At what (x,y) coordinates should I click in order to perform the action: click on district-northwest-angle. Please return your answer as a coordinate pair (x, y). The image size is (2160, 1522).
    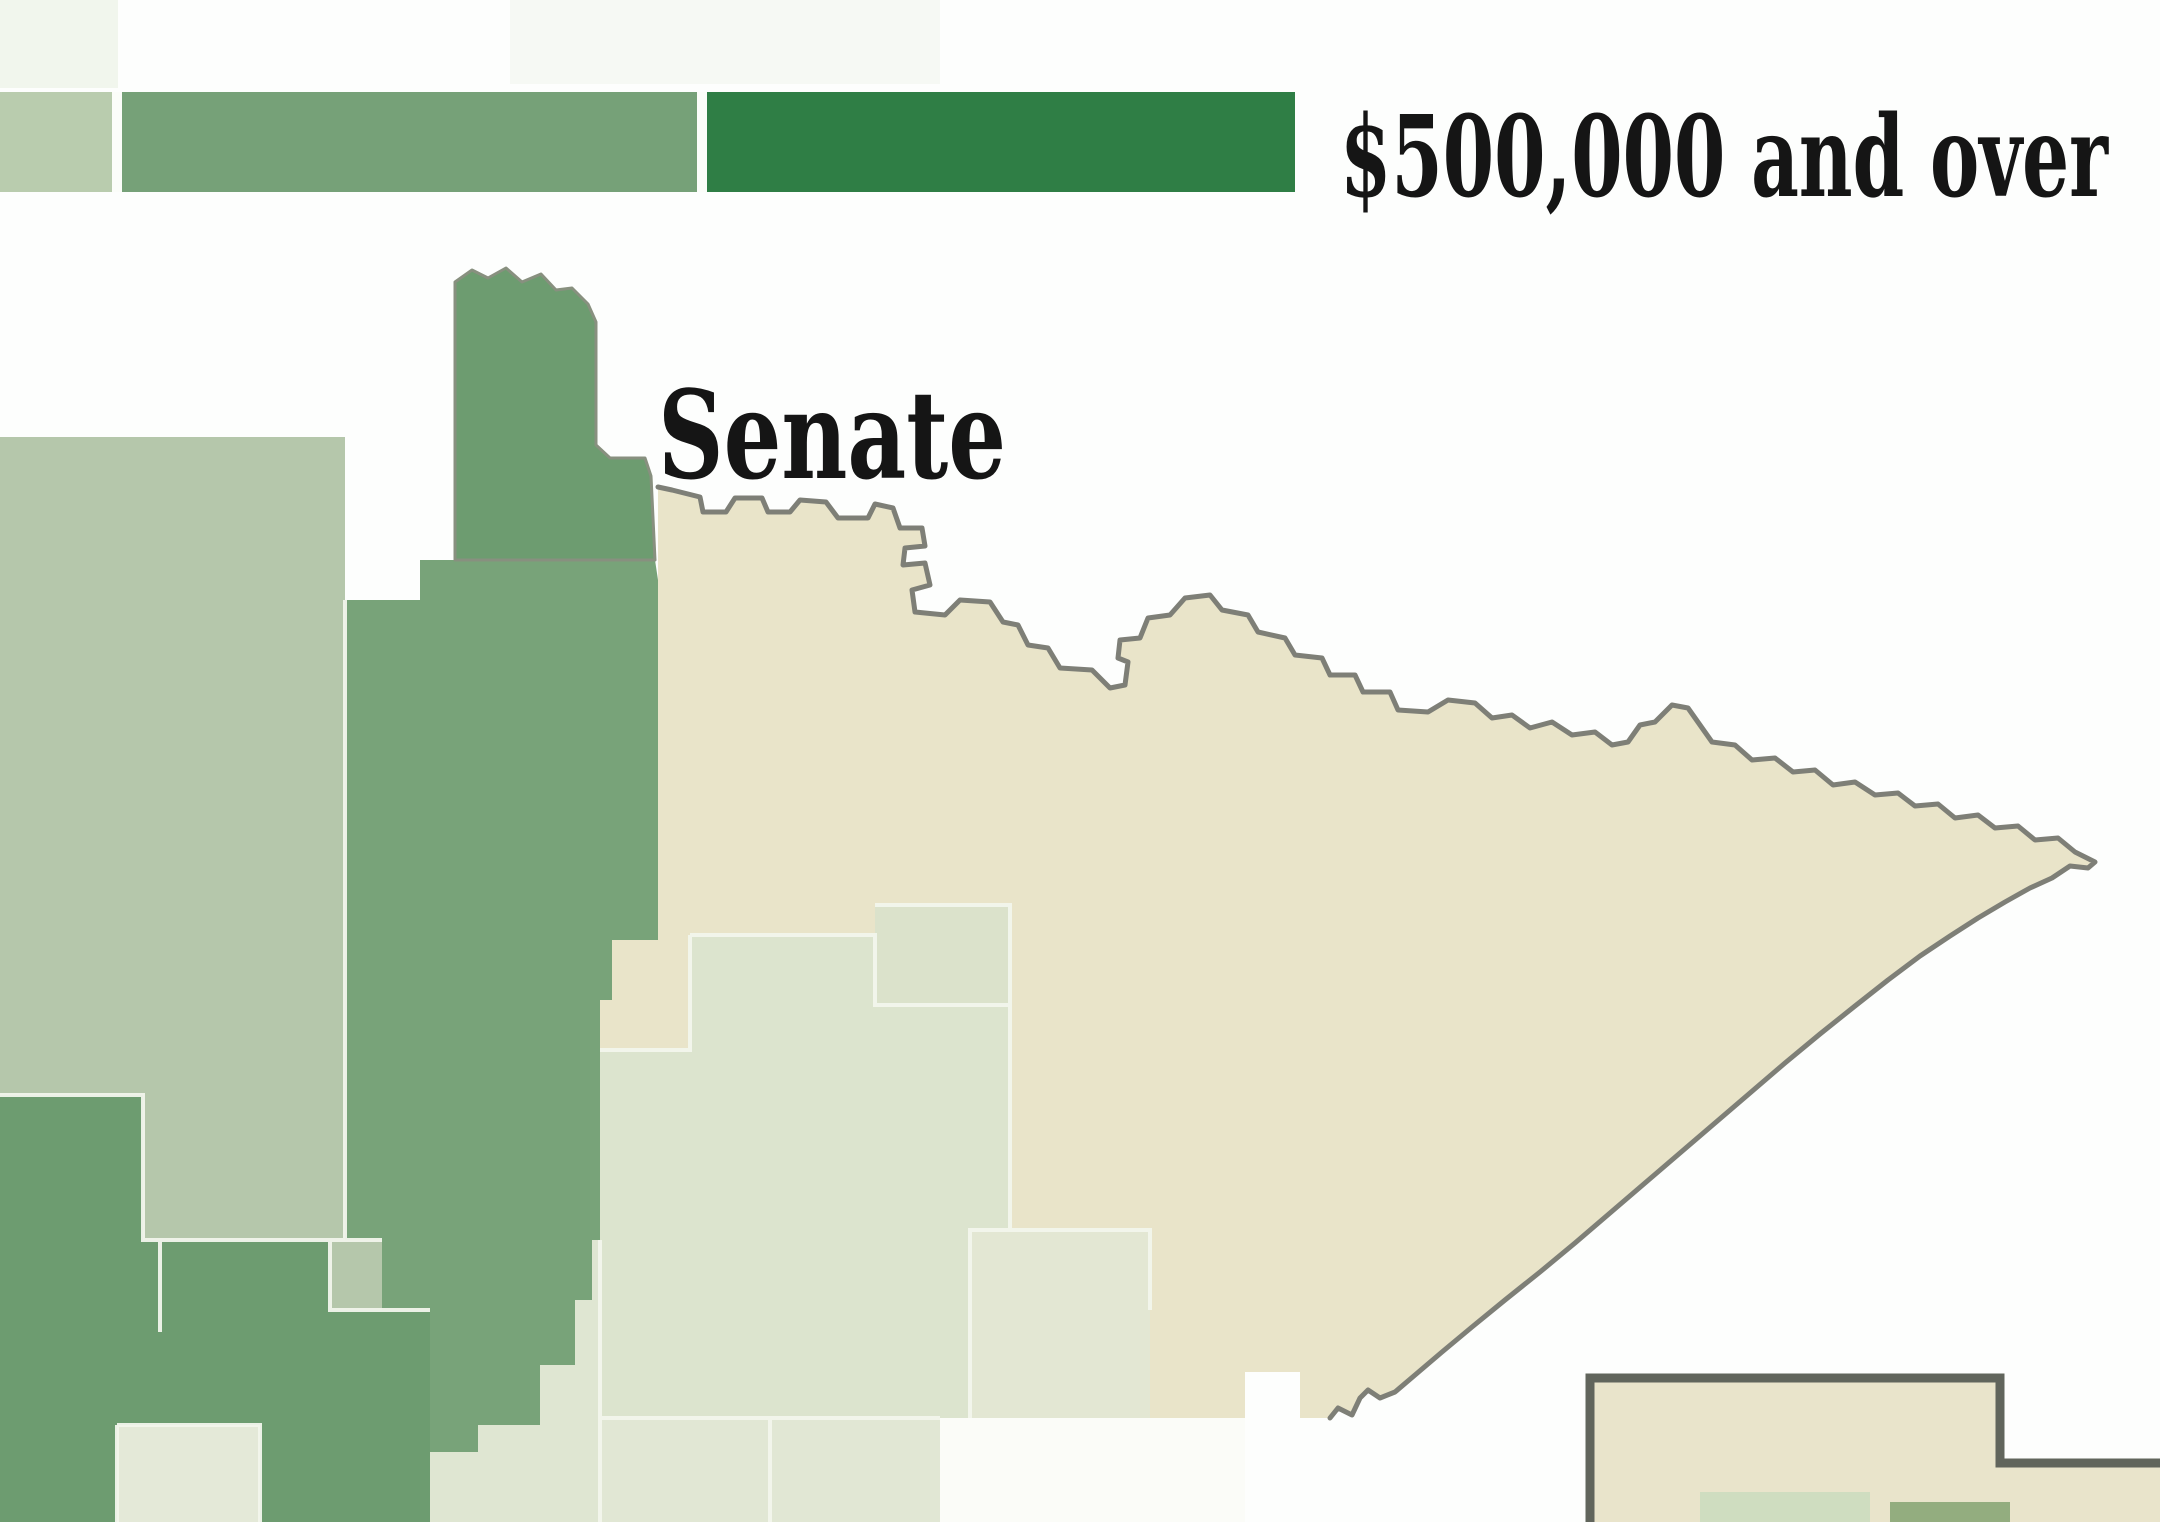
    Looking at the image, I should click on (555, 414).